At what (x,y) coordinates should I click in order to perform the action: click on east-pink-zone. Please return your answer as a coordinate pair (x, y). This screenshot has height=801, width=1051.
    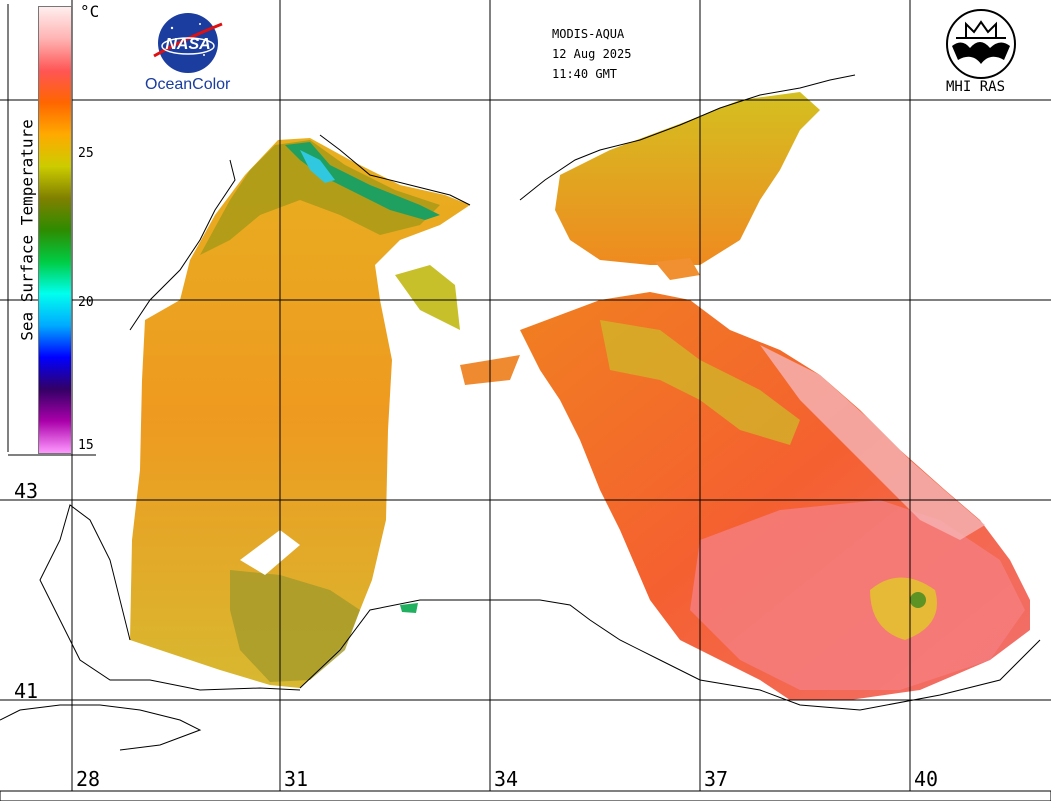
    Looking at the image, I should click on (857, 595).